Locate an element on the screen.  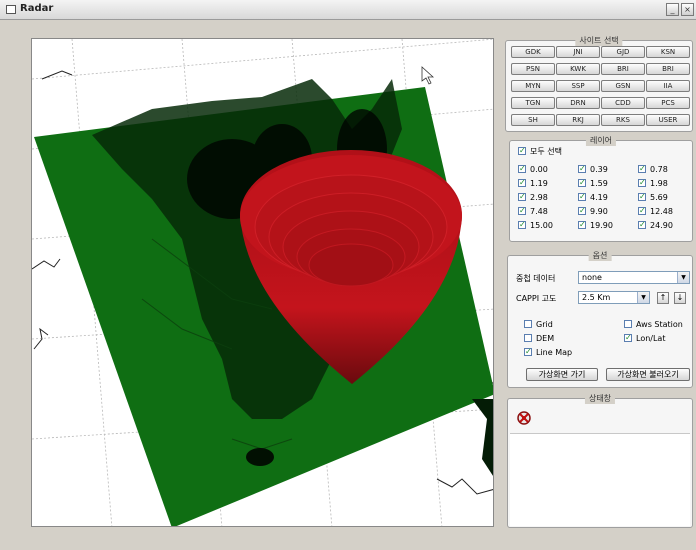
window-icon is located at coordinates (11, 9).